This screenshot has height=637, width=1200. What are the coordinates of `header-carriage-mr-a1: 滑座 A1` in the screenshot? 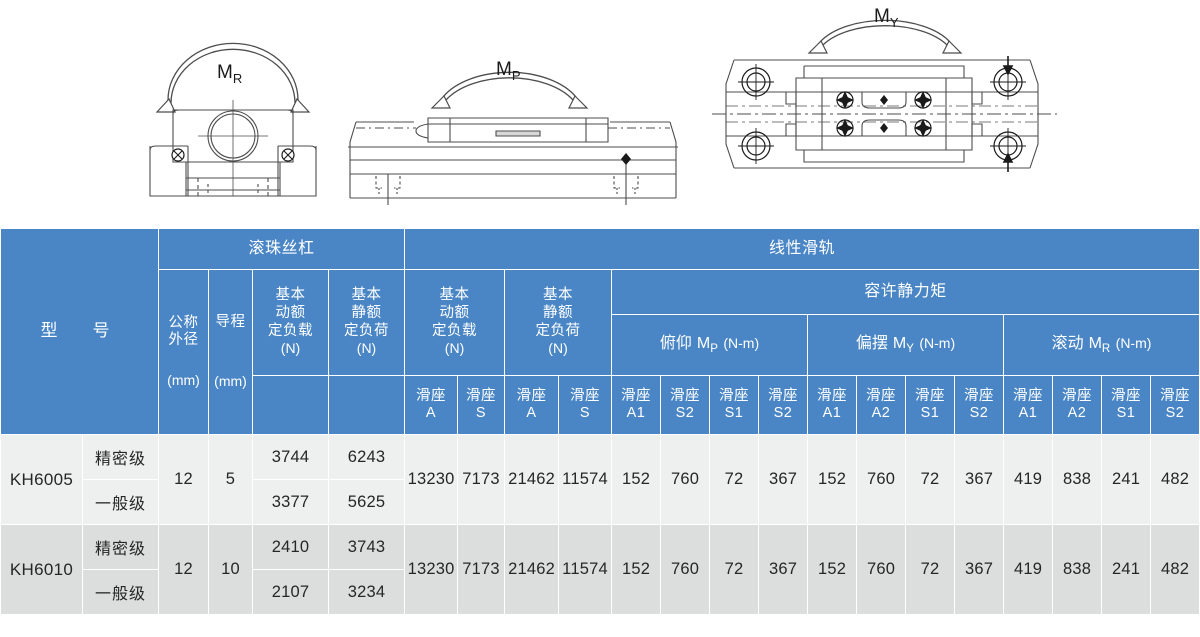 It's located at (1028, 405).